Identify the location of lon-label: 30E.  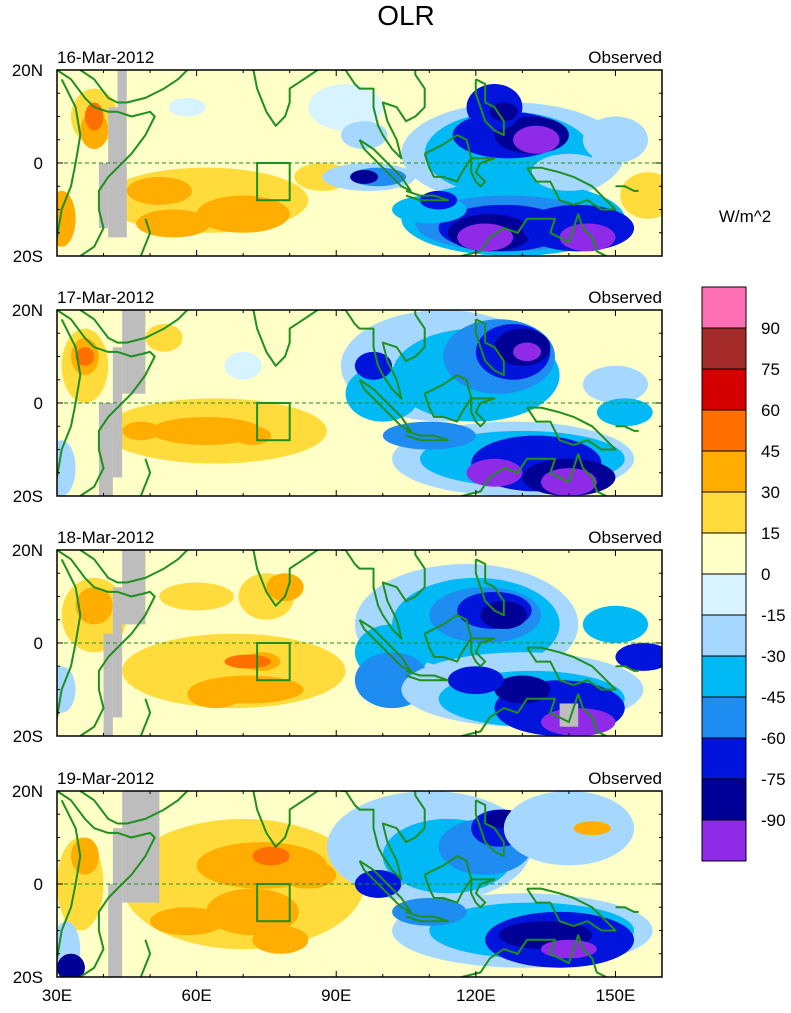
(57, 995).